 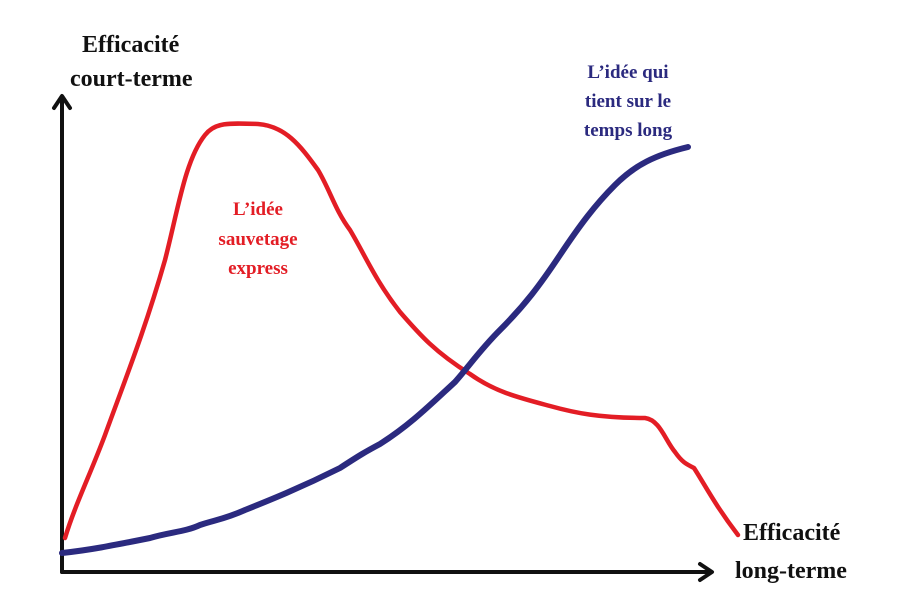 What do you see at coordinates (258, 268) in the screenshot?
I see `red-curve-label-line: express` at bounding box center [258, 268].